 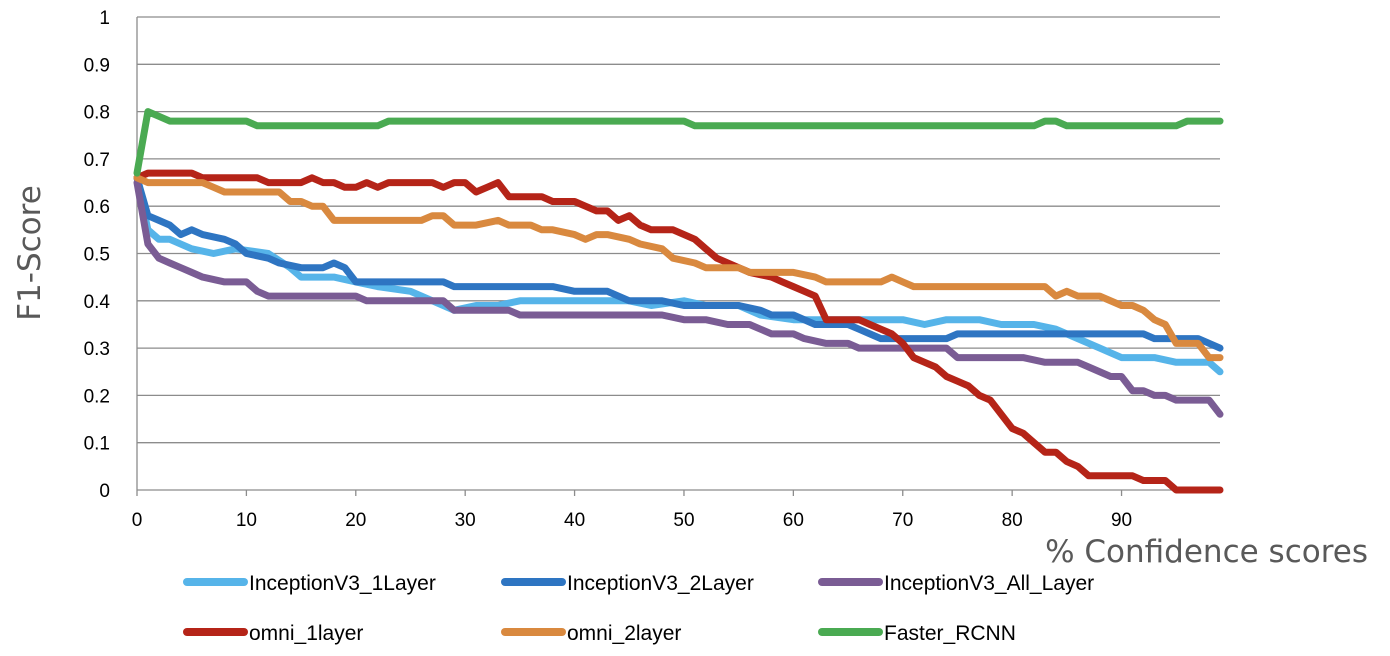 I want to click on y-tick-label: 0.5, so click(x=97, y=255).